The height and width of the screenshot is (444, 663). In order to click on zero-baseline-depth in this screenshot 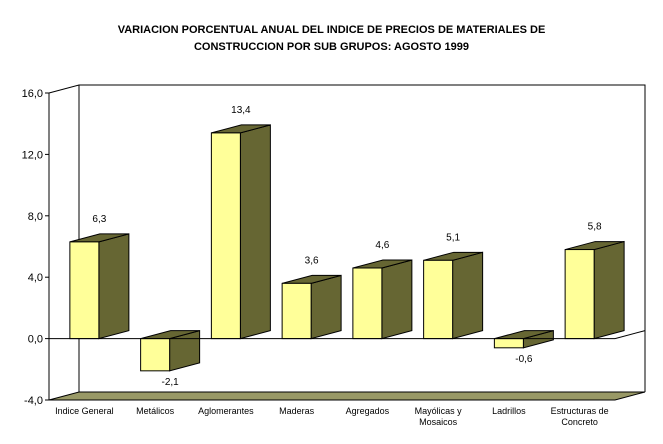, I will do `click(630, 335)`.